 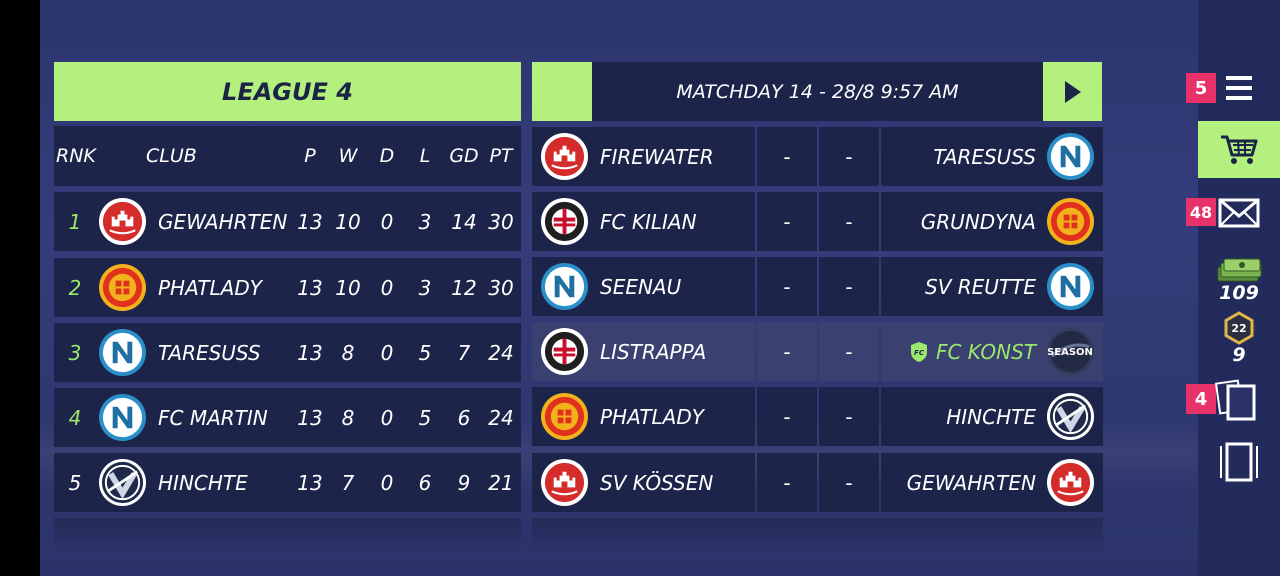 I want to click on fixture-away-club: TARESUSS, so click(x=984, y=156).